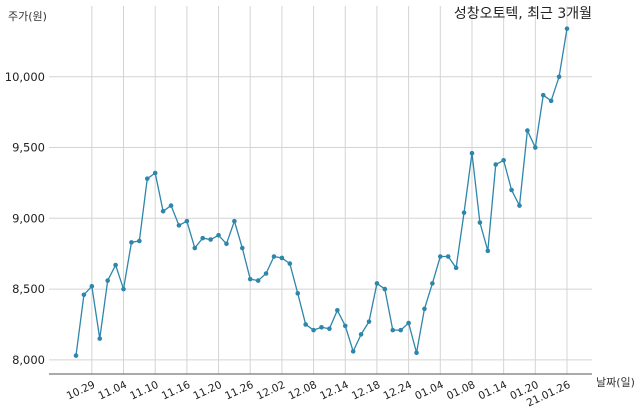 This screenshot has width=640, height=414. I want to click on x-tick-label: 12.18, so click(366, 391).